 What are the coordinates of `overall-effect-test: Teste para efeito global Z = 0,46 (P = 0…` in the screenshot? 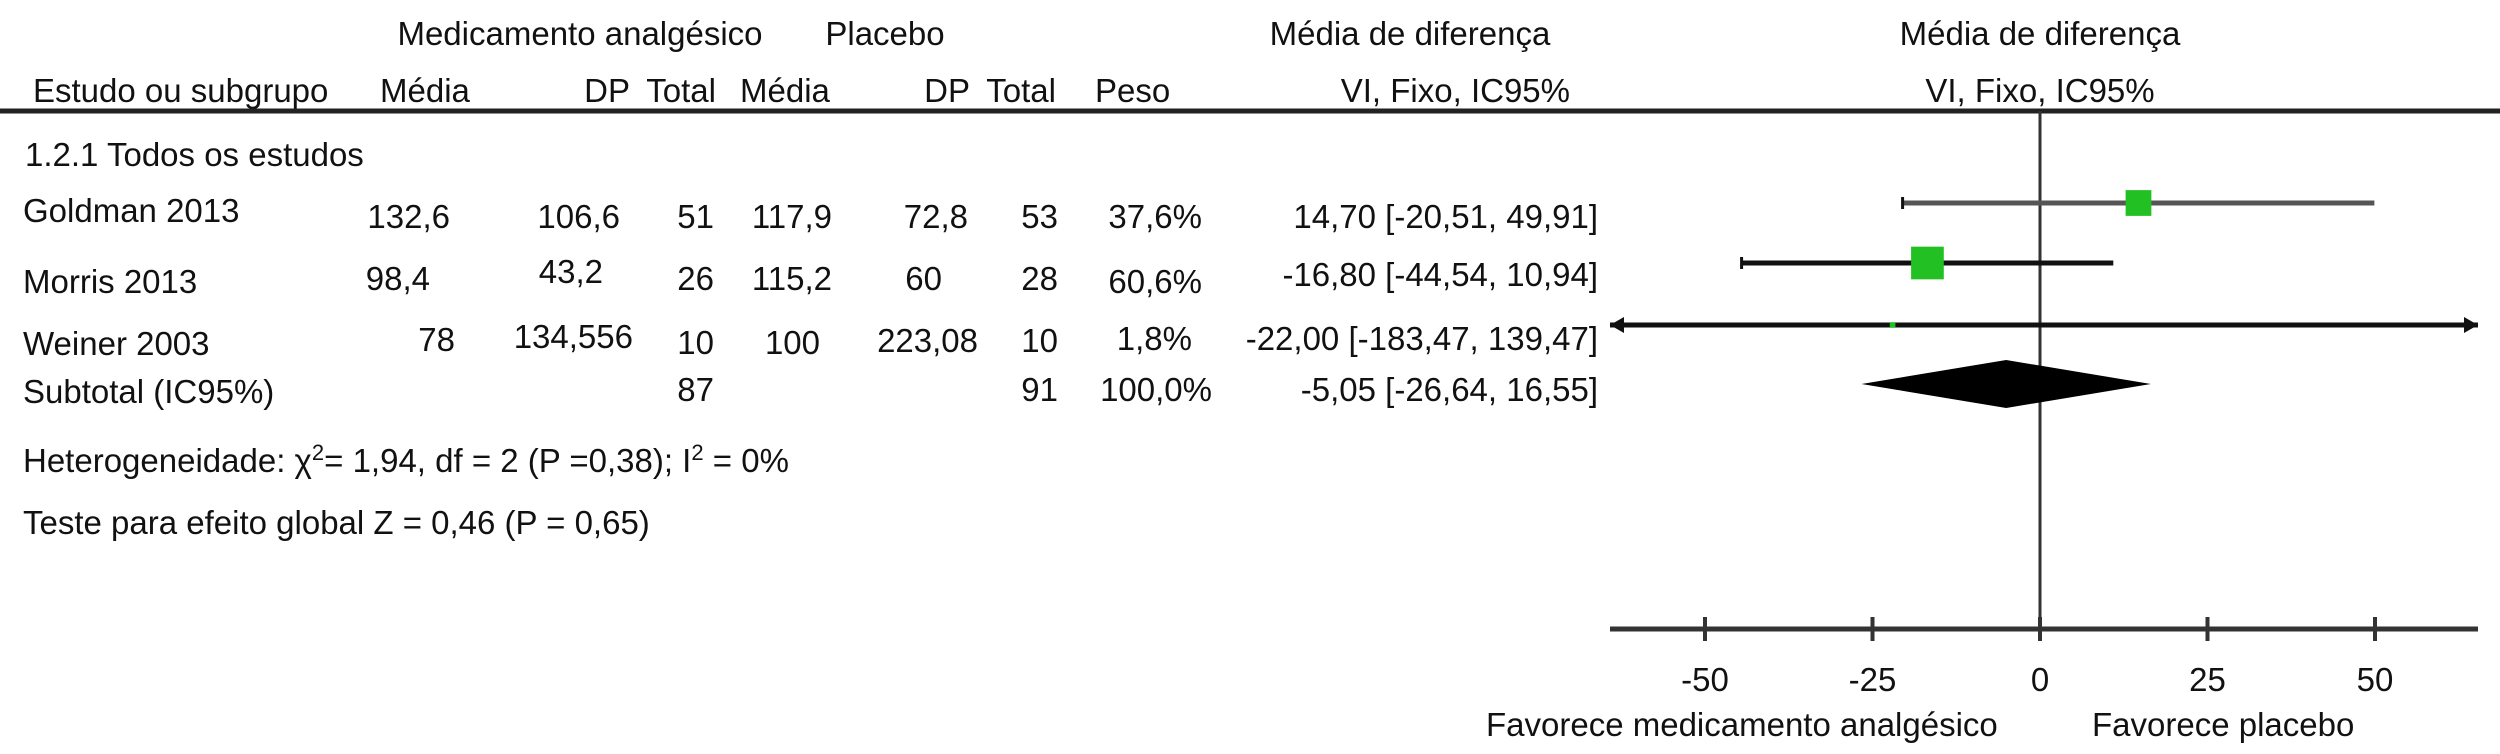 It's located at (336, 522).